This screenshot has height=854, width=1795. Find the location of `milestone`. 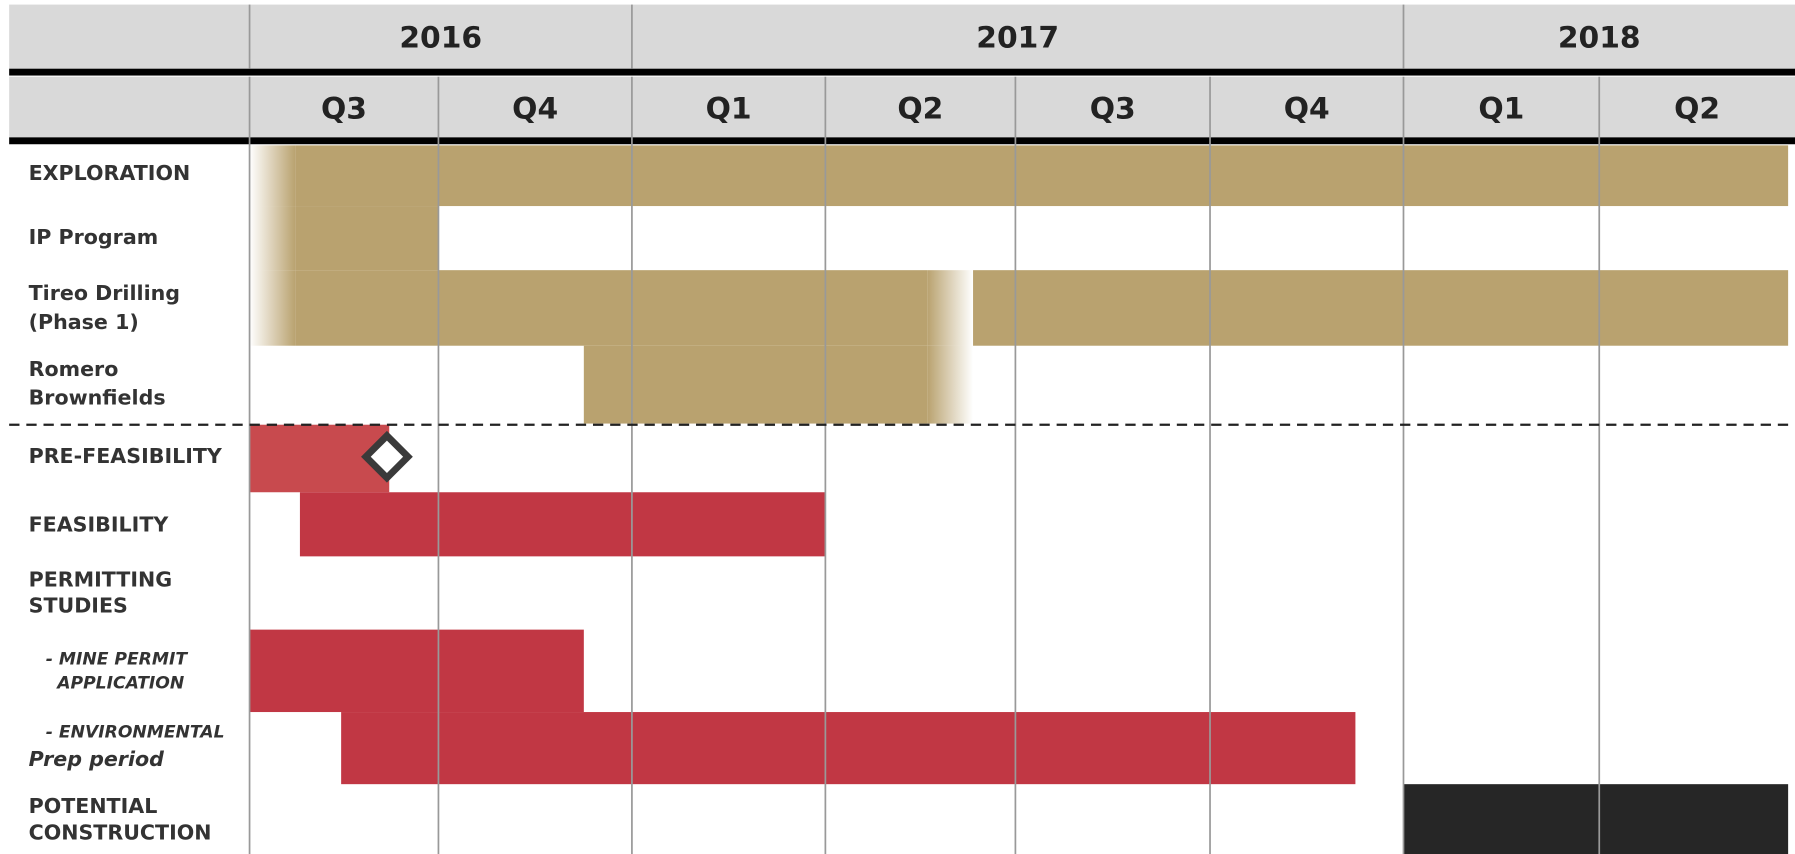

milestone is located at coordinates (387, 456).